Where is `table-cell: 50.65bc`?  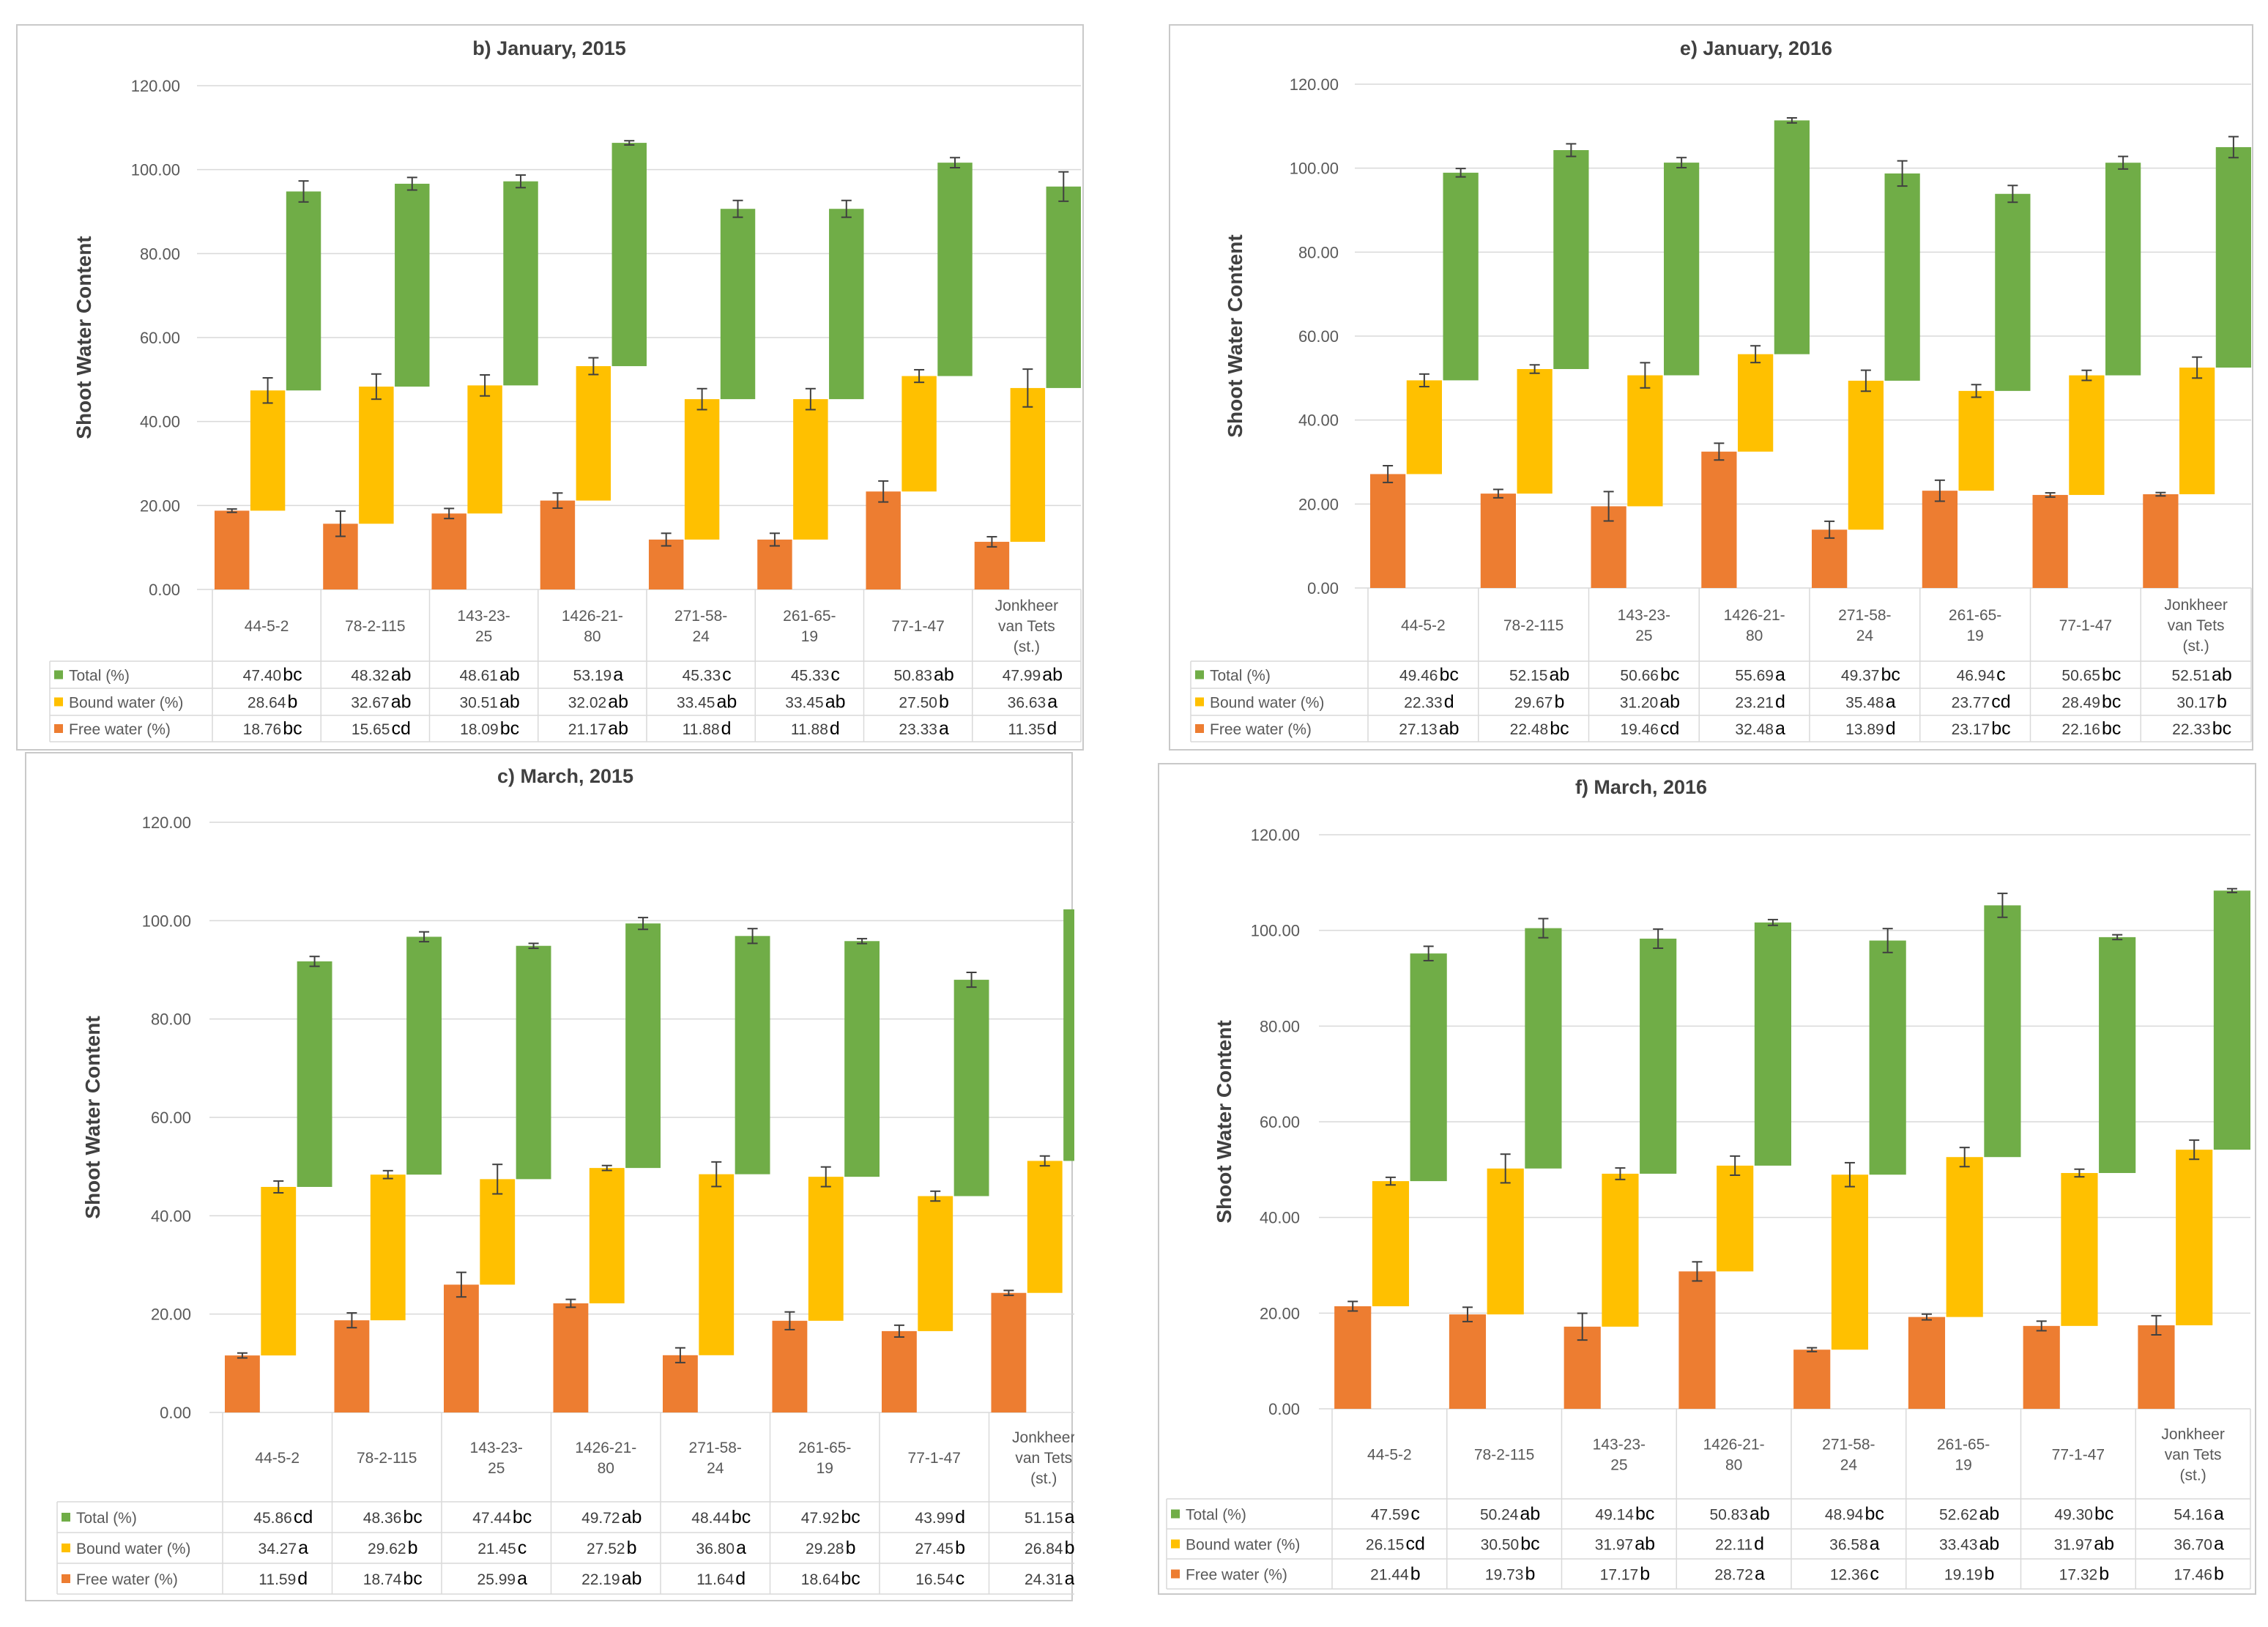 table-cell: 50.65bc is located at coordinates (2091, 675).